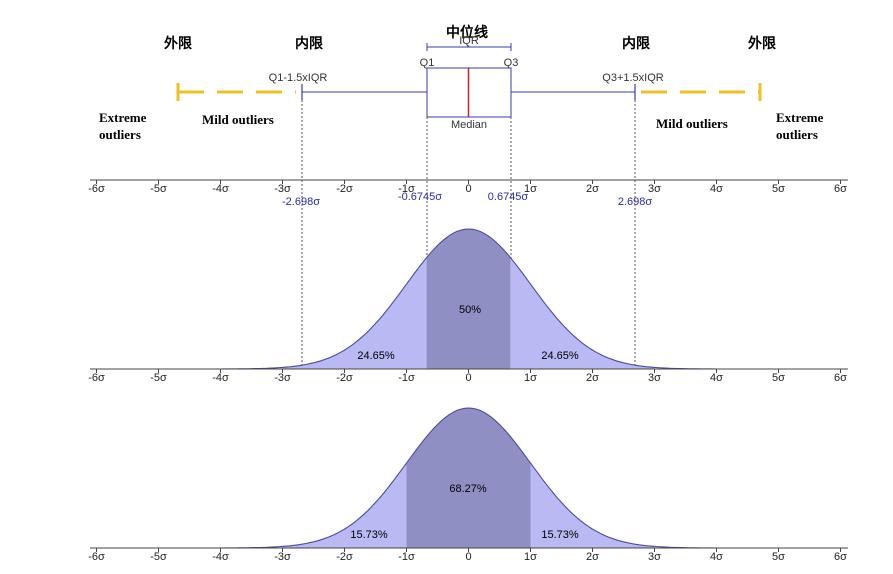 The height and width of the screenshot is (574, 893). Describe the element at coordinates (420, 197) in the screenshot. I see `neg-q1-value: -0.6745σ` at that location.